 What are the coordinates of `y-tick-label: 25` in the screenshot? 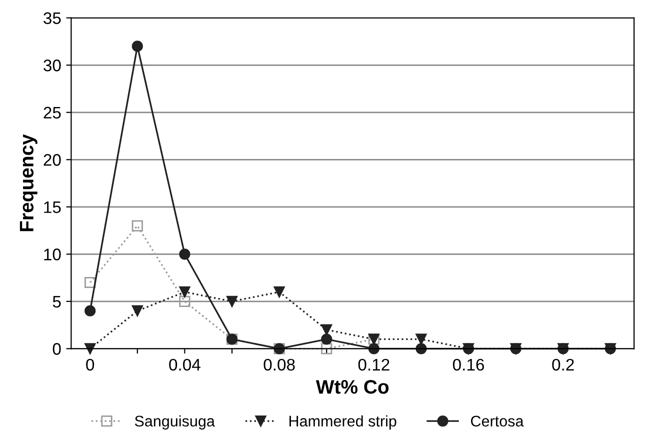 It's located at (52, 112).